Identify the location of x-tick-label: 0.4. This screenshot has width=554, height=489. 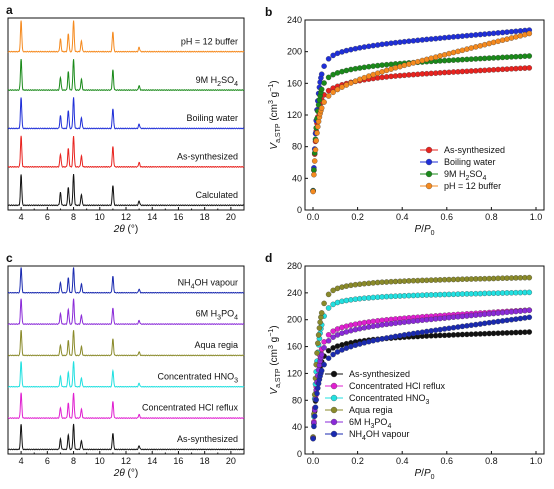
(402, 217).